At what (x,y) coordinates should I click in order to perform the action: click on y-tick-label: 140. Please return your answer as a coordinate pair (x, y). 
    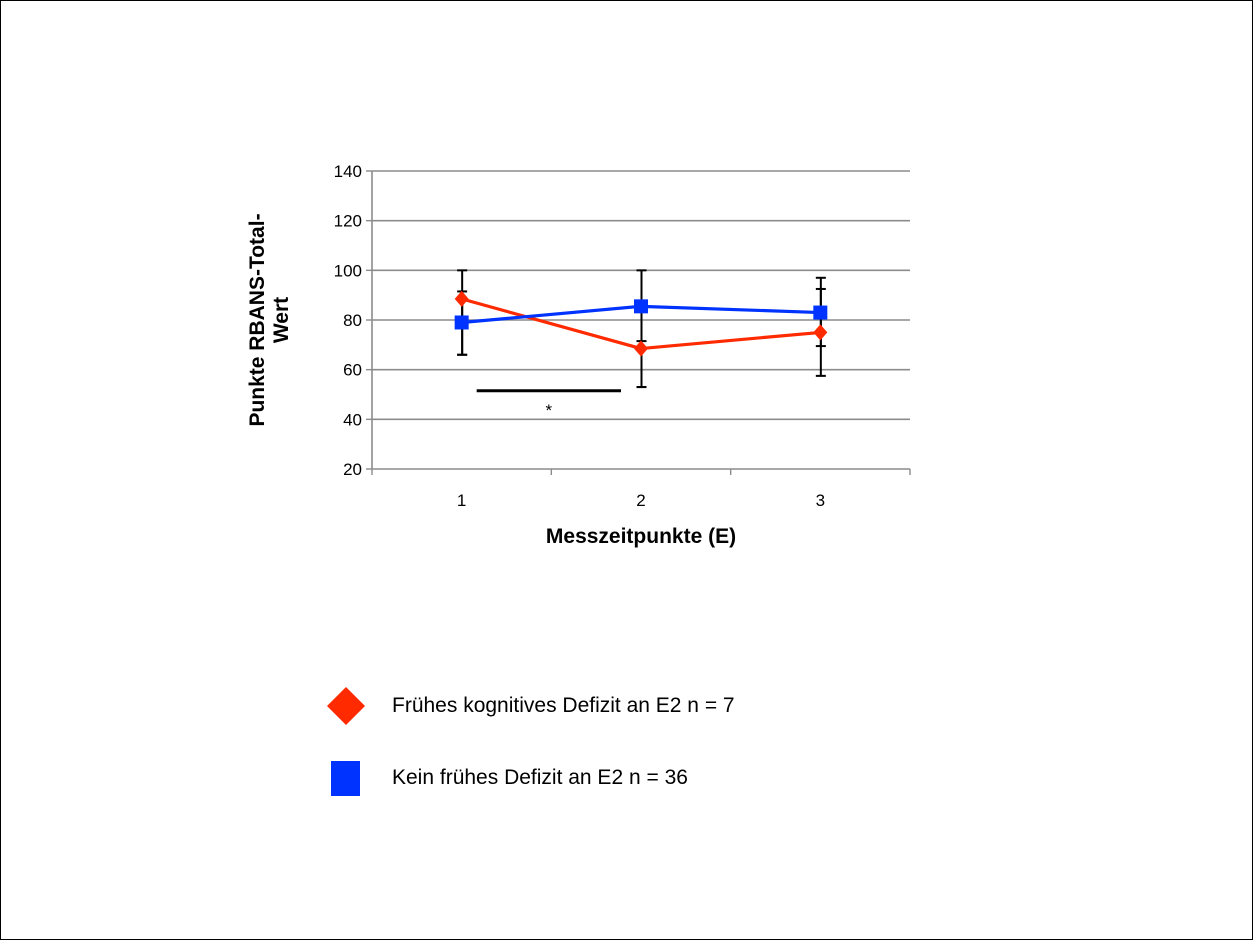
    Looking at the image, I should click on (348, 171).